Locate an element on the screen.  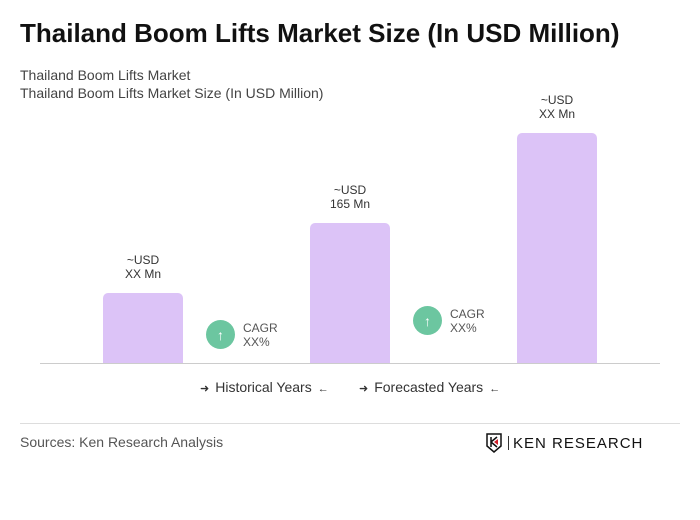
logo-icon is located at coordinates (494, 443).